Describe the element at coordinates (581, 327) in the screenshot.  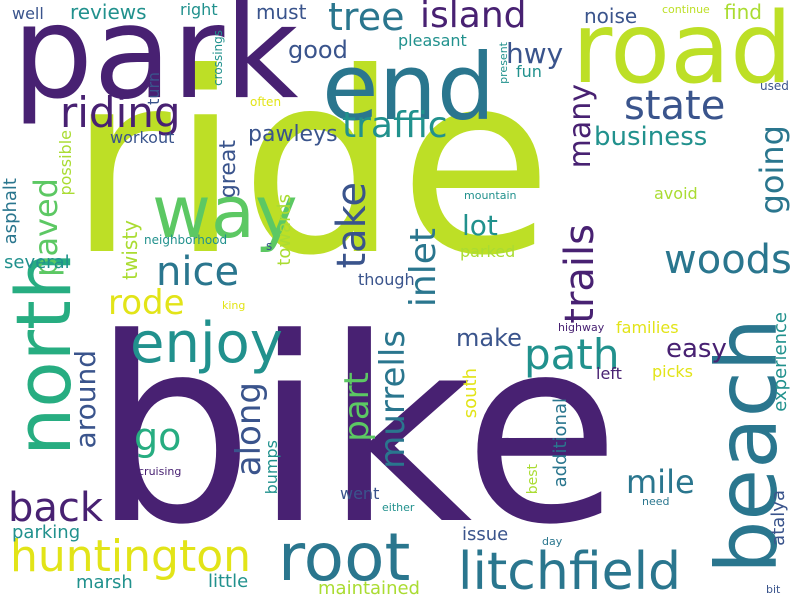
I see `word-highway: highway` at that location.